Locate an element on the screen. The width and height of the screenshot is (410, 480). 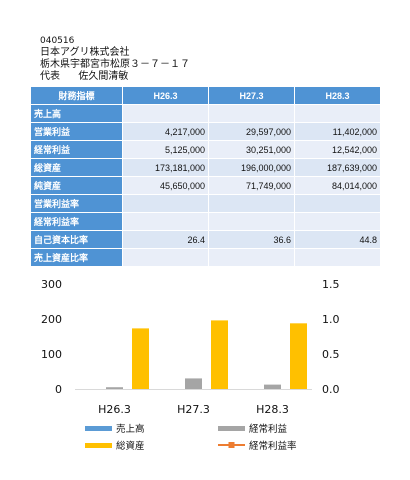
column-header: H26.3 is located at coordinates (165, 95).